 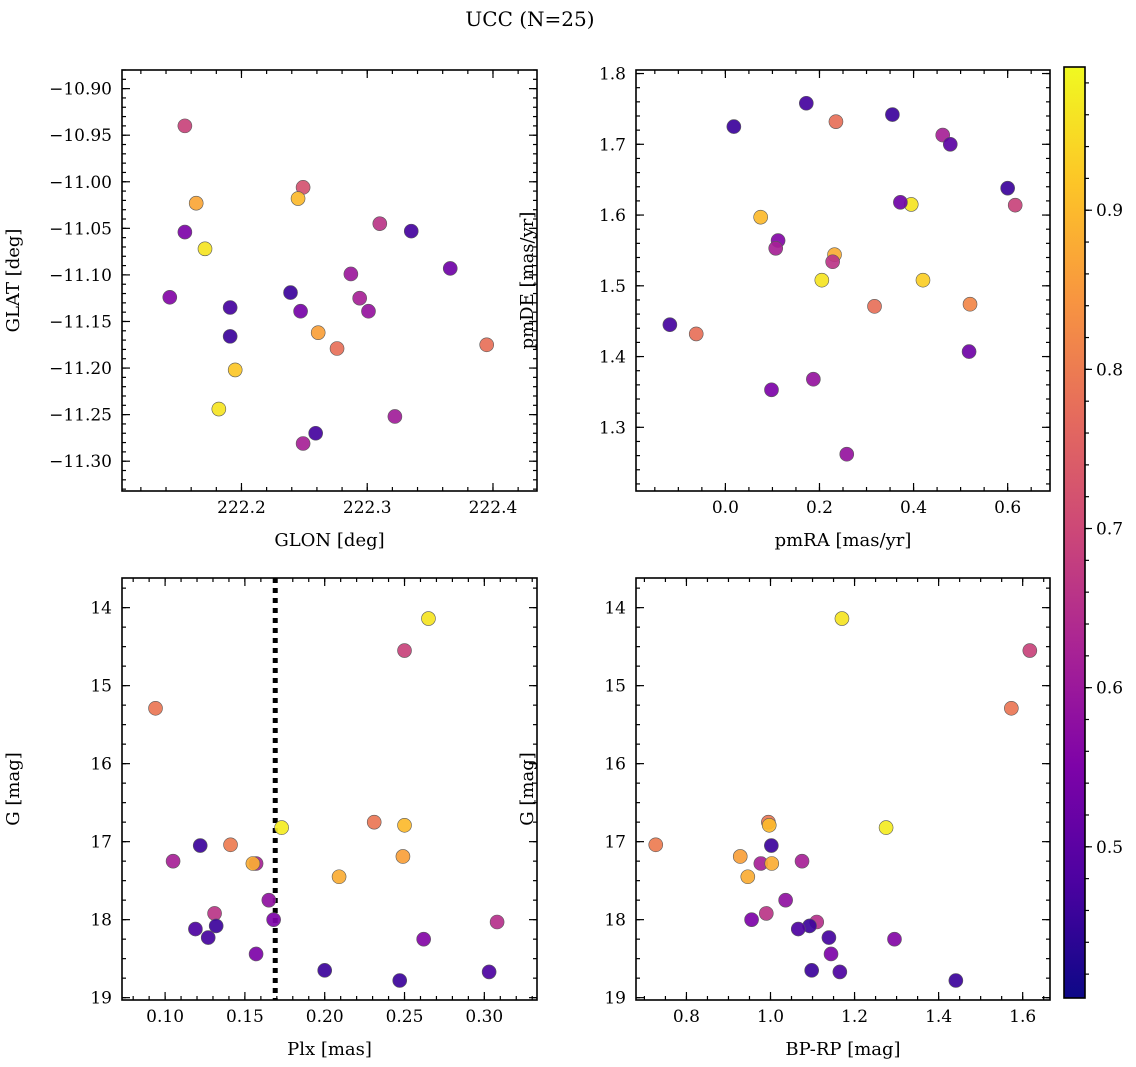 What do you see at coordinates (1109, 211) in the screenshot?
I see `colorbar-tick-label: 0.9` at bounding box center [1109, 211].